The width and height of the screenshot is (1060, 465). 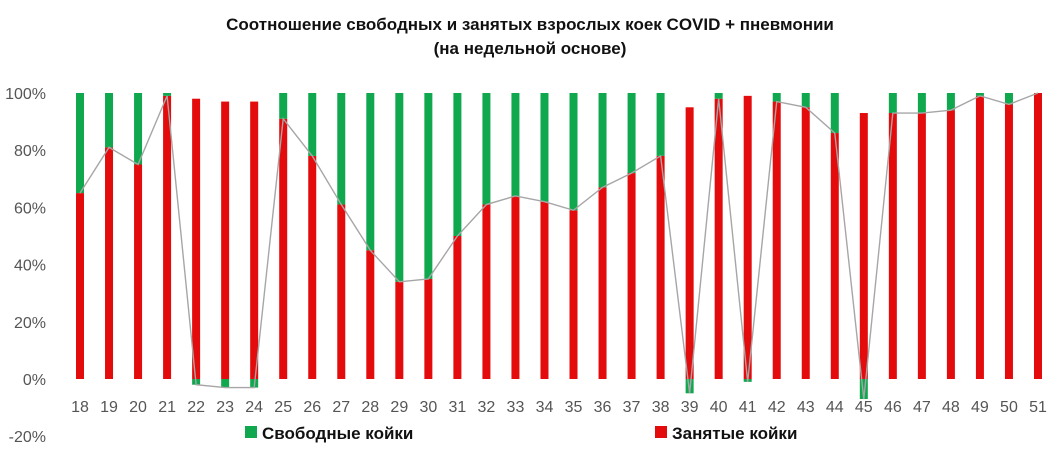 I want to click on x-tick-label: 23, so click(x=225, y=407).